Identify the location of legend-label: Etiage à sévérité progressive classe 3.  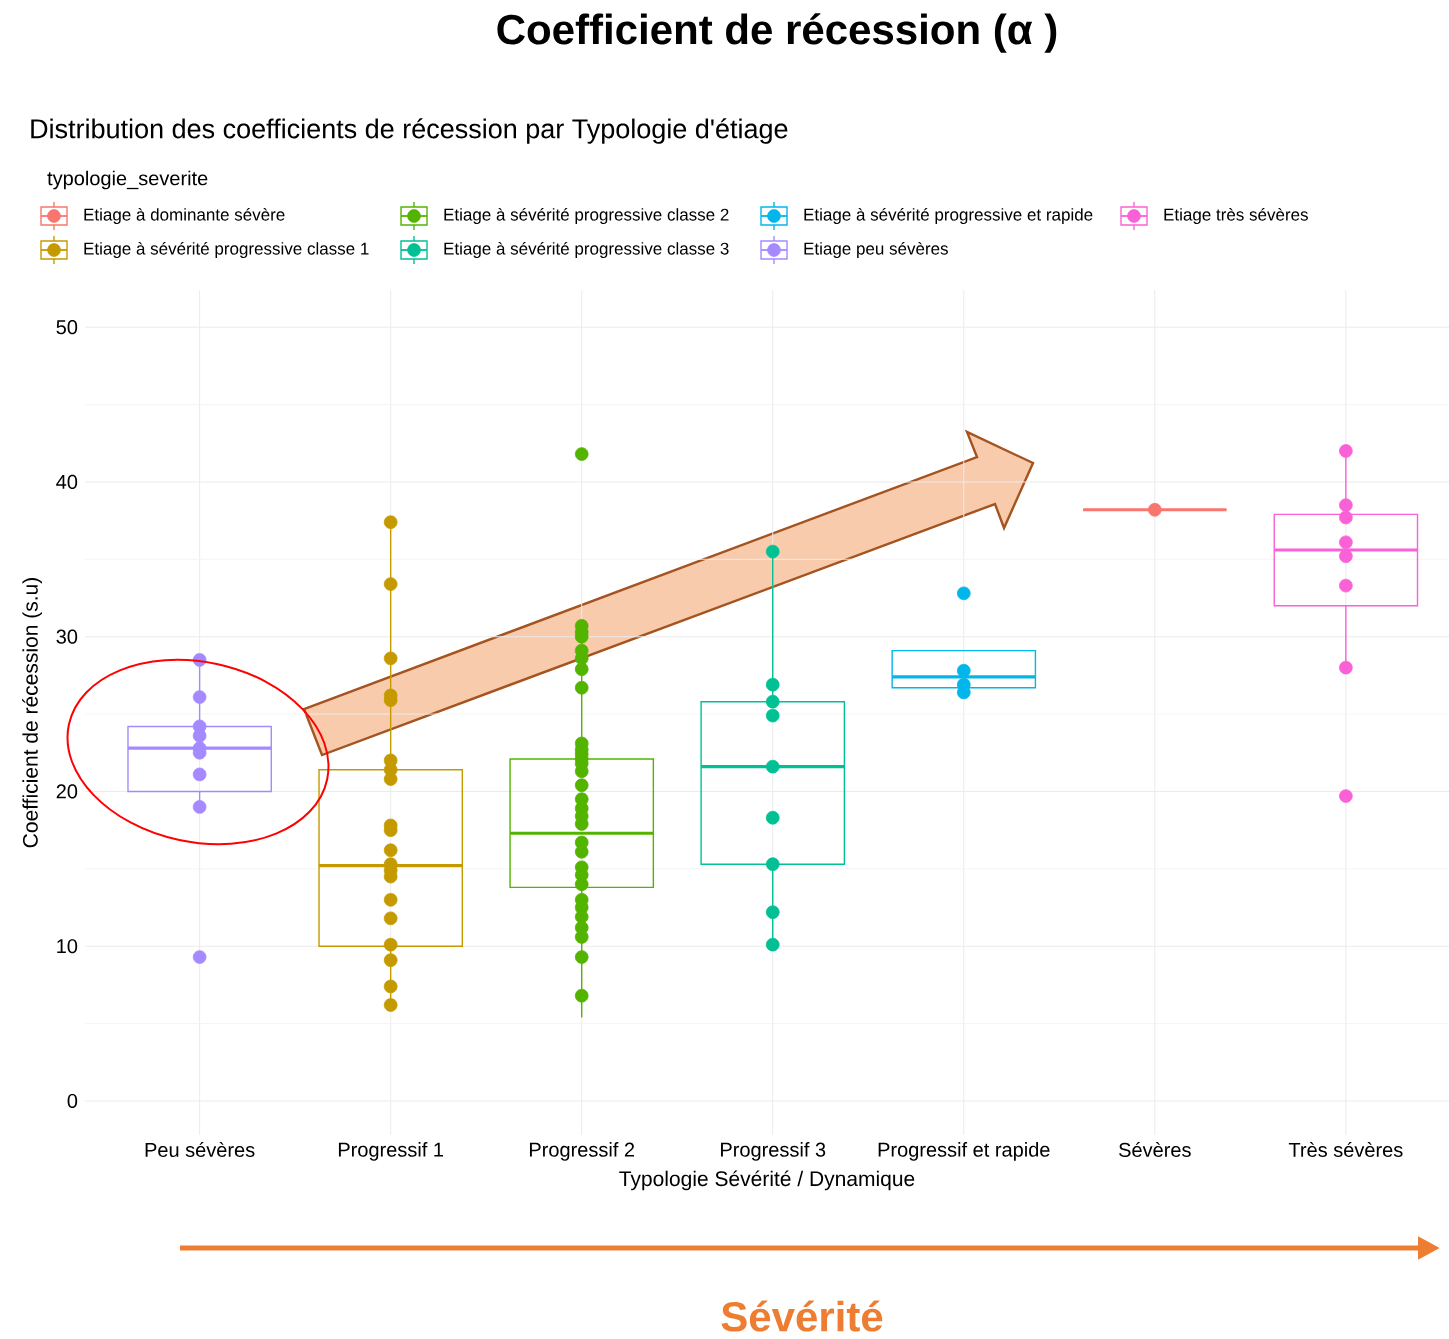
(586, 250).